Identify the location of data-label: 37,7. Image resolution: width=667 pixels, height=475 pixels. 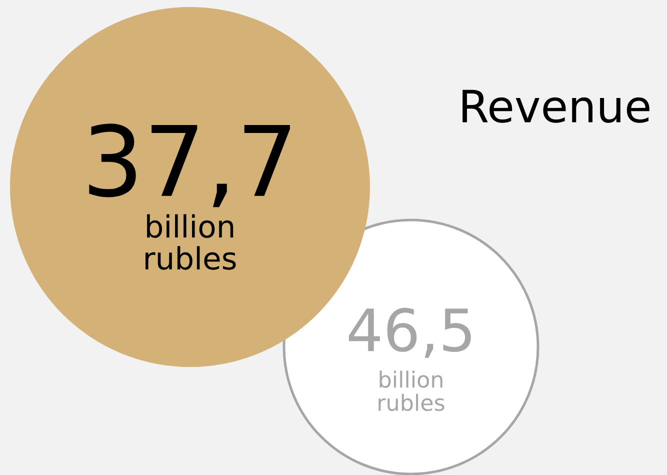
(189, 166).